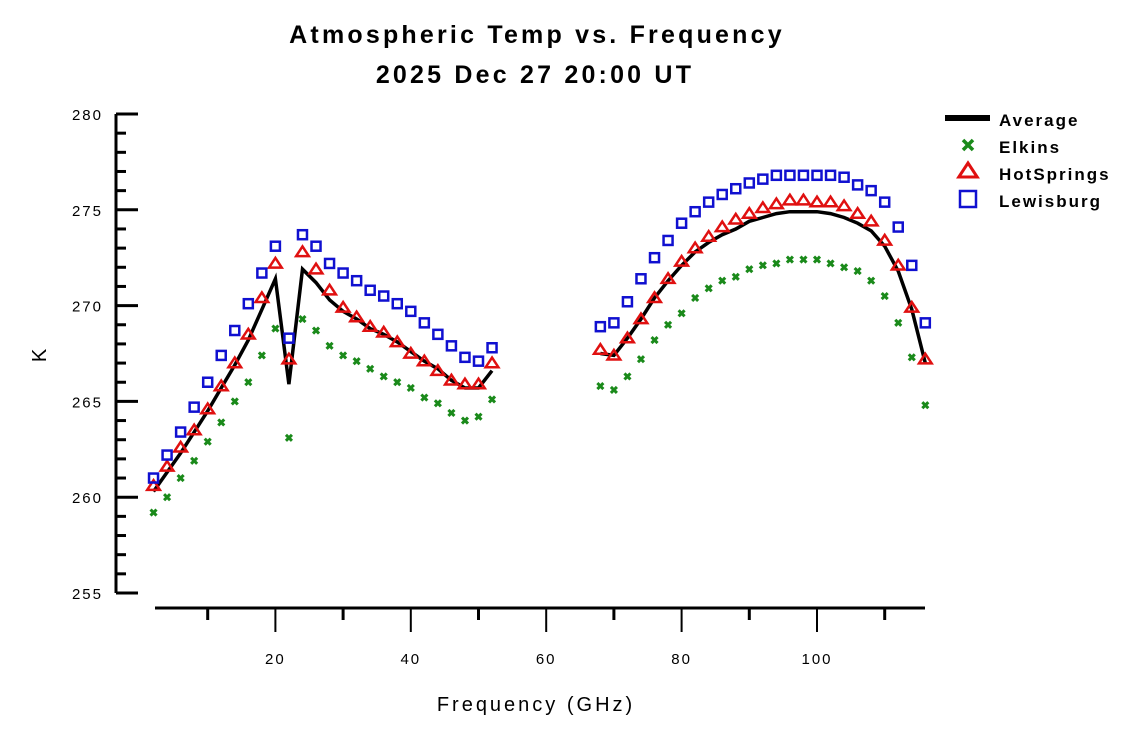 The image size is (1125, 731). Describe the element at coordinates (87, 115) in the screenshot. I see `y-tick-label: 280` at that location.